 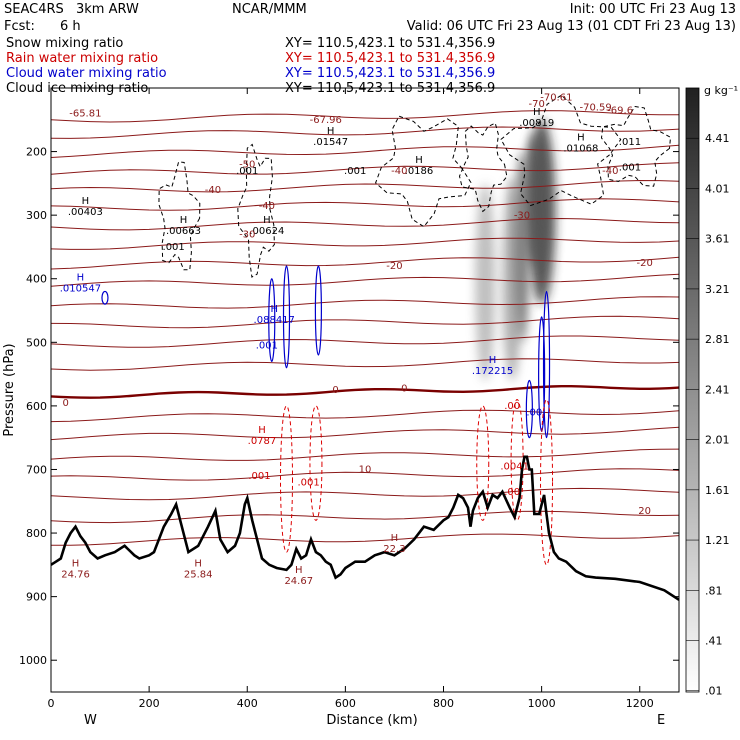 I want to click on field-xy: XY= 110.5,423.1 to 531.4,356.9, so click(x=390, y=73).